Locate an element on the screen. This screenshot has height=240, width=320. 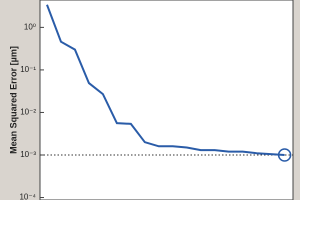
y-axis-label: Mean Squared Error [µm] is located at coordinates (13, 100).